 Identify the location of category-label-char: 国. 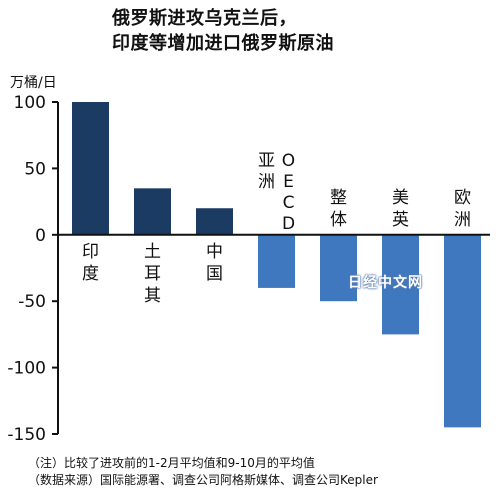
(214, 274).